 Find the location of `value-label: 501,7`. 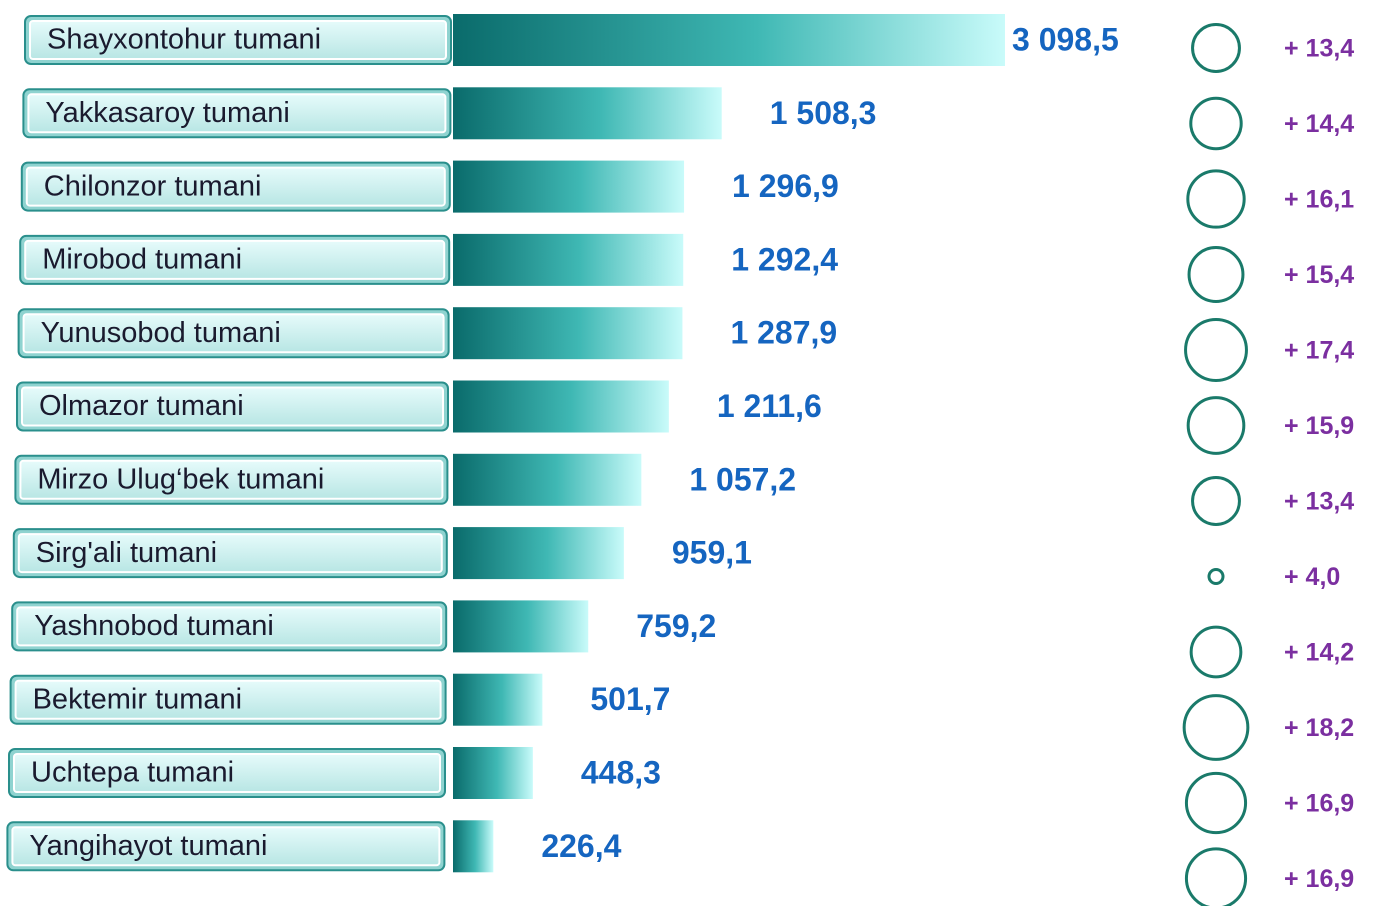

value-label: 501,7 is located at coordinates (630, 699).